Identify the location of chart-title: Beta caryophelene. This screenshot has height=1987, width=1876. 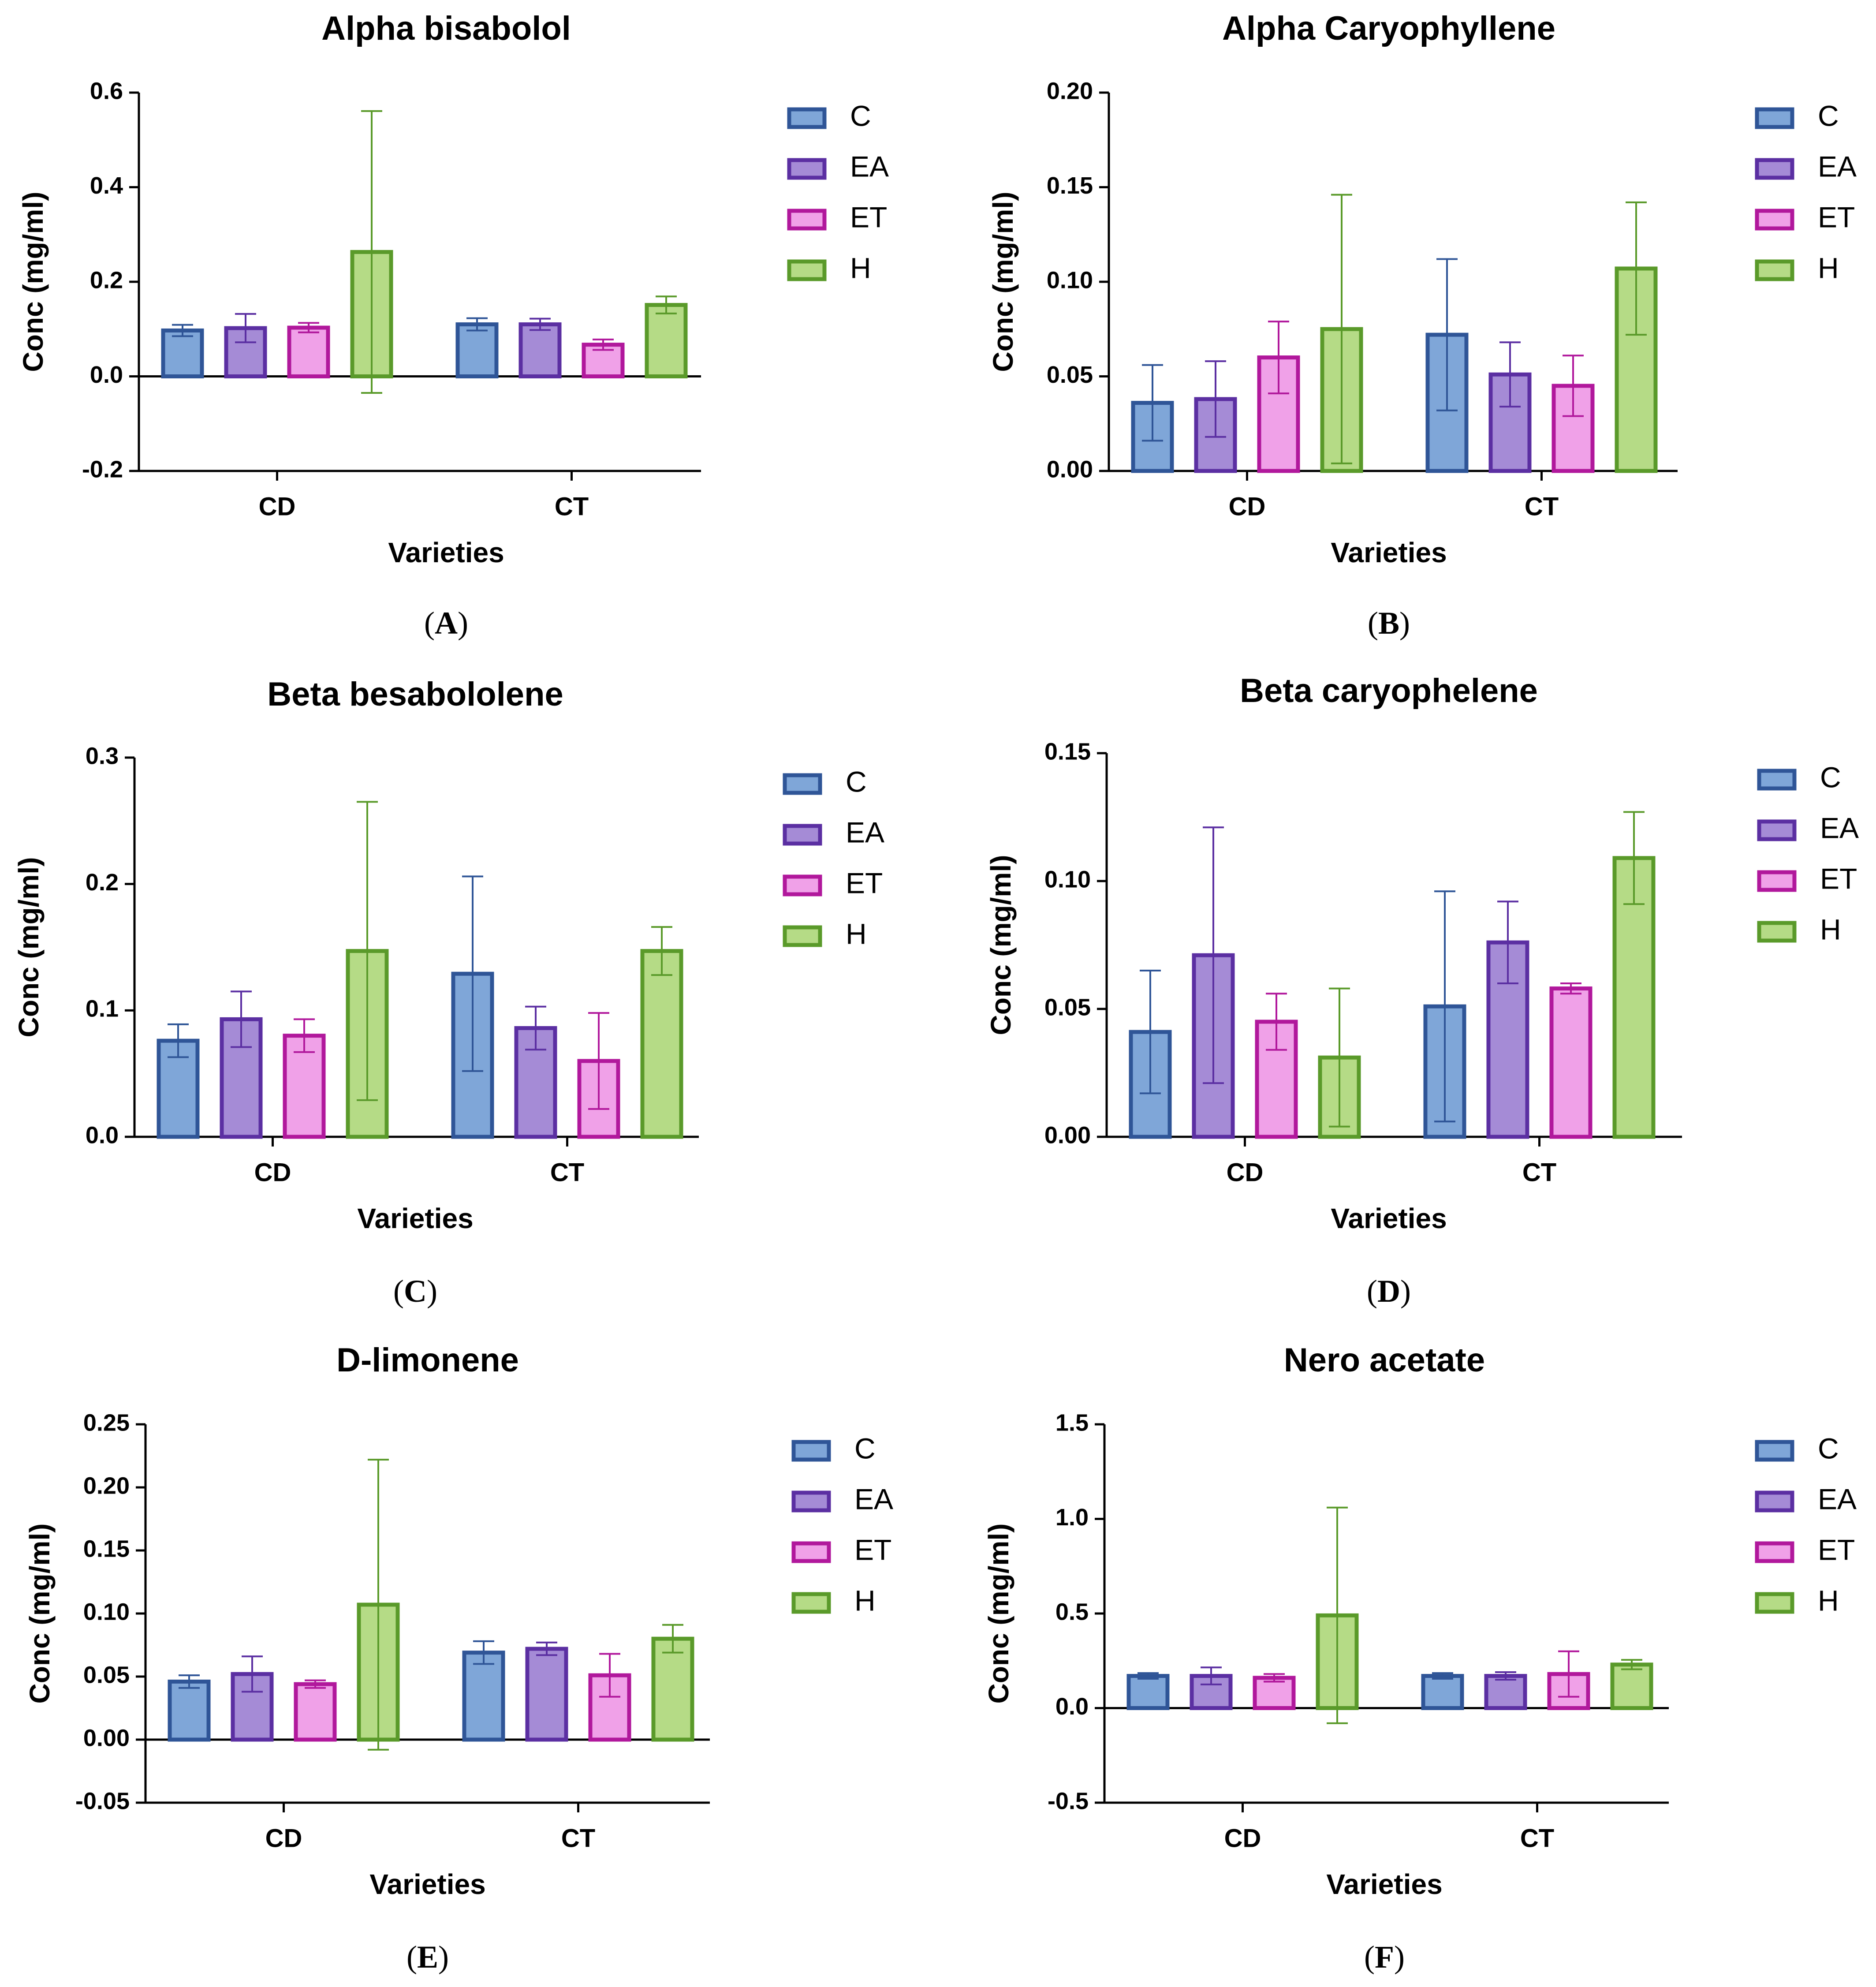
(1389, 691).